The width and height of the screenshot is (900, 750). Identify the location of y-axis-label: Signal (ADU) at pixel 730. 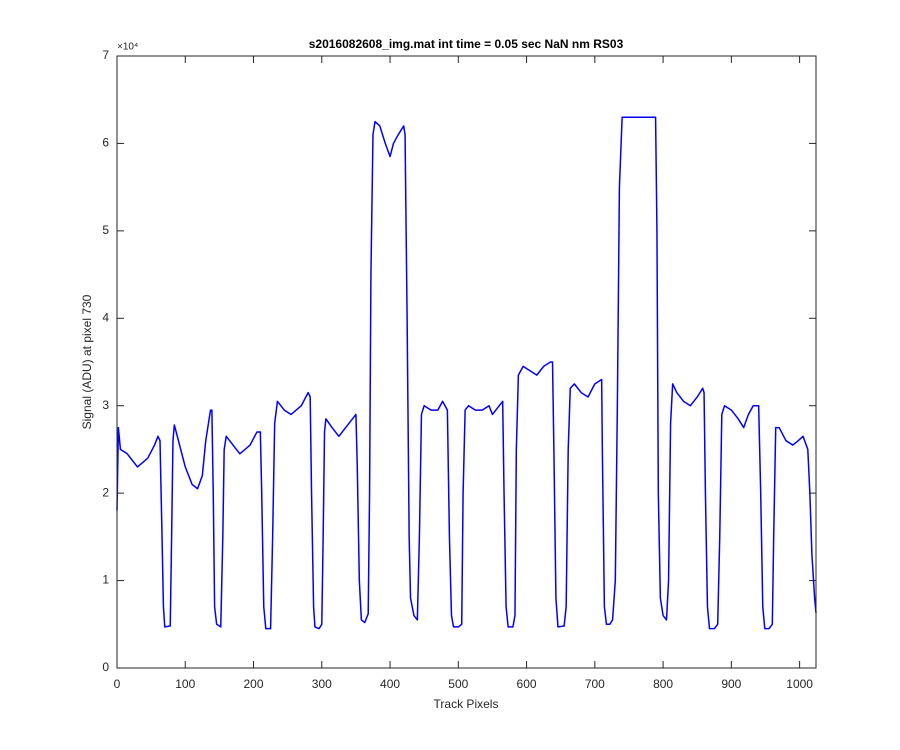
(87, 361).